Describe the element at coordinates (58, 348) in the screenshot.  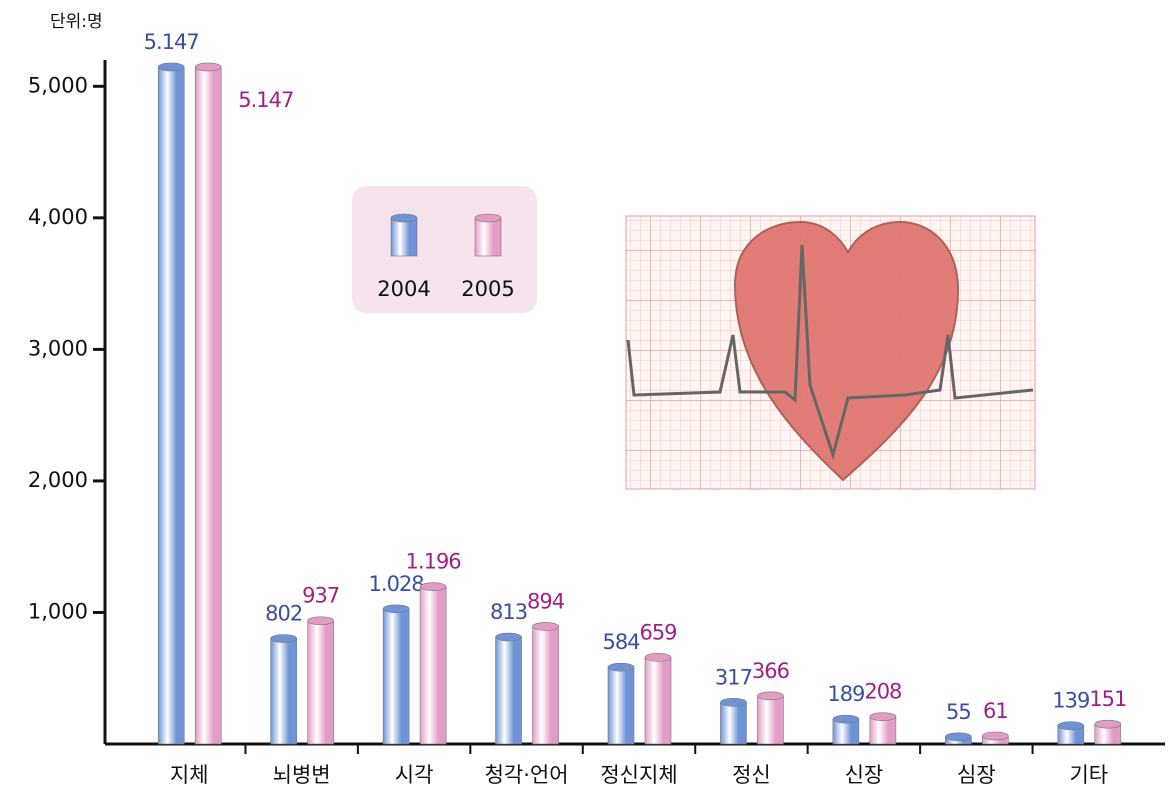
I see `y-tick-label: 3,000` at that location.